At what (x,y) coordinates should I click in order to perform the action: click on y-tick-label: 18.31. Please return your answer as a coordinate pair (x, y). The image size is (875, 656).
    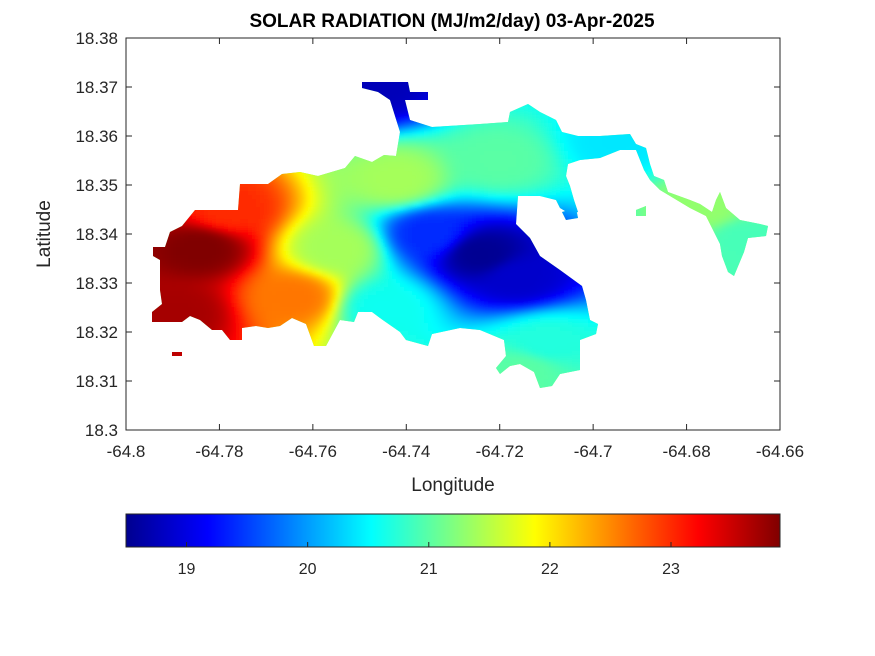
    Looking at the image, I should click on (96, 381).